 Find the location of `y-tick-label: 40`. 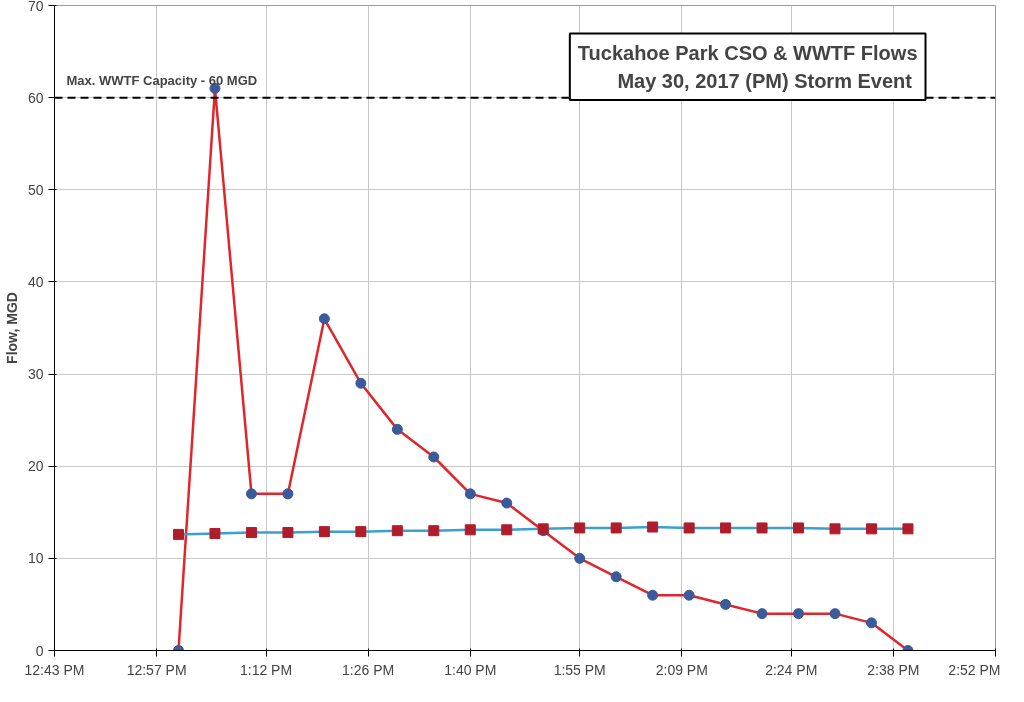

y-tick-label: 40 is located at coordinates (35, 281).